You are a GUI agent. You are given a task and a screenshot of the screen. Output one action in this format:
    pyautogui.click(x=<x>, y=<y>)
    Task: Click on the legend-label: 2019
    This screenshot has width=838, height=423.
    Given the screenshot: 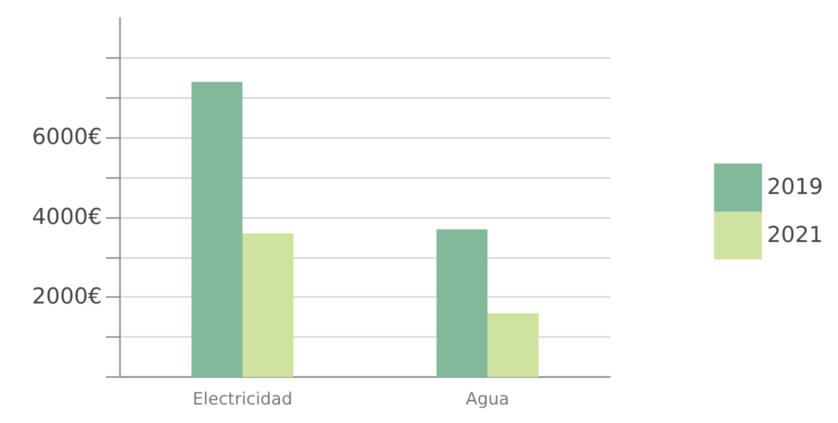 What is the action you would take?
    pyautogui.click(x=795, y=187)
    